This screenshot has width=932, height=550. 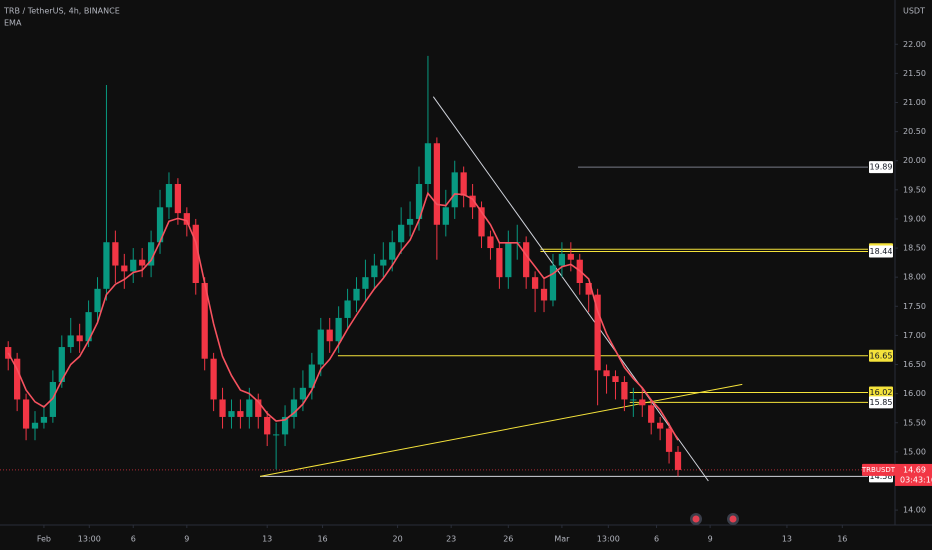 I want to click on level-label: 15.85, so click(x=881, y=402).